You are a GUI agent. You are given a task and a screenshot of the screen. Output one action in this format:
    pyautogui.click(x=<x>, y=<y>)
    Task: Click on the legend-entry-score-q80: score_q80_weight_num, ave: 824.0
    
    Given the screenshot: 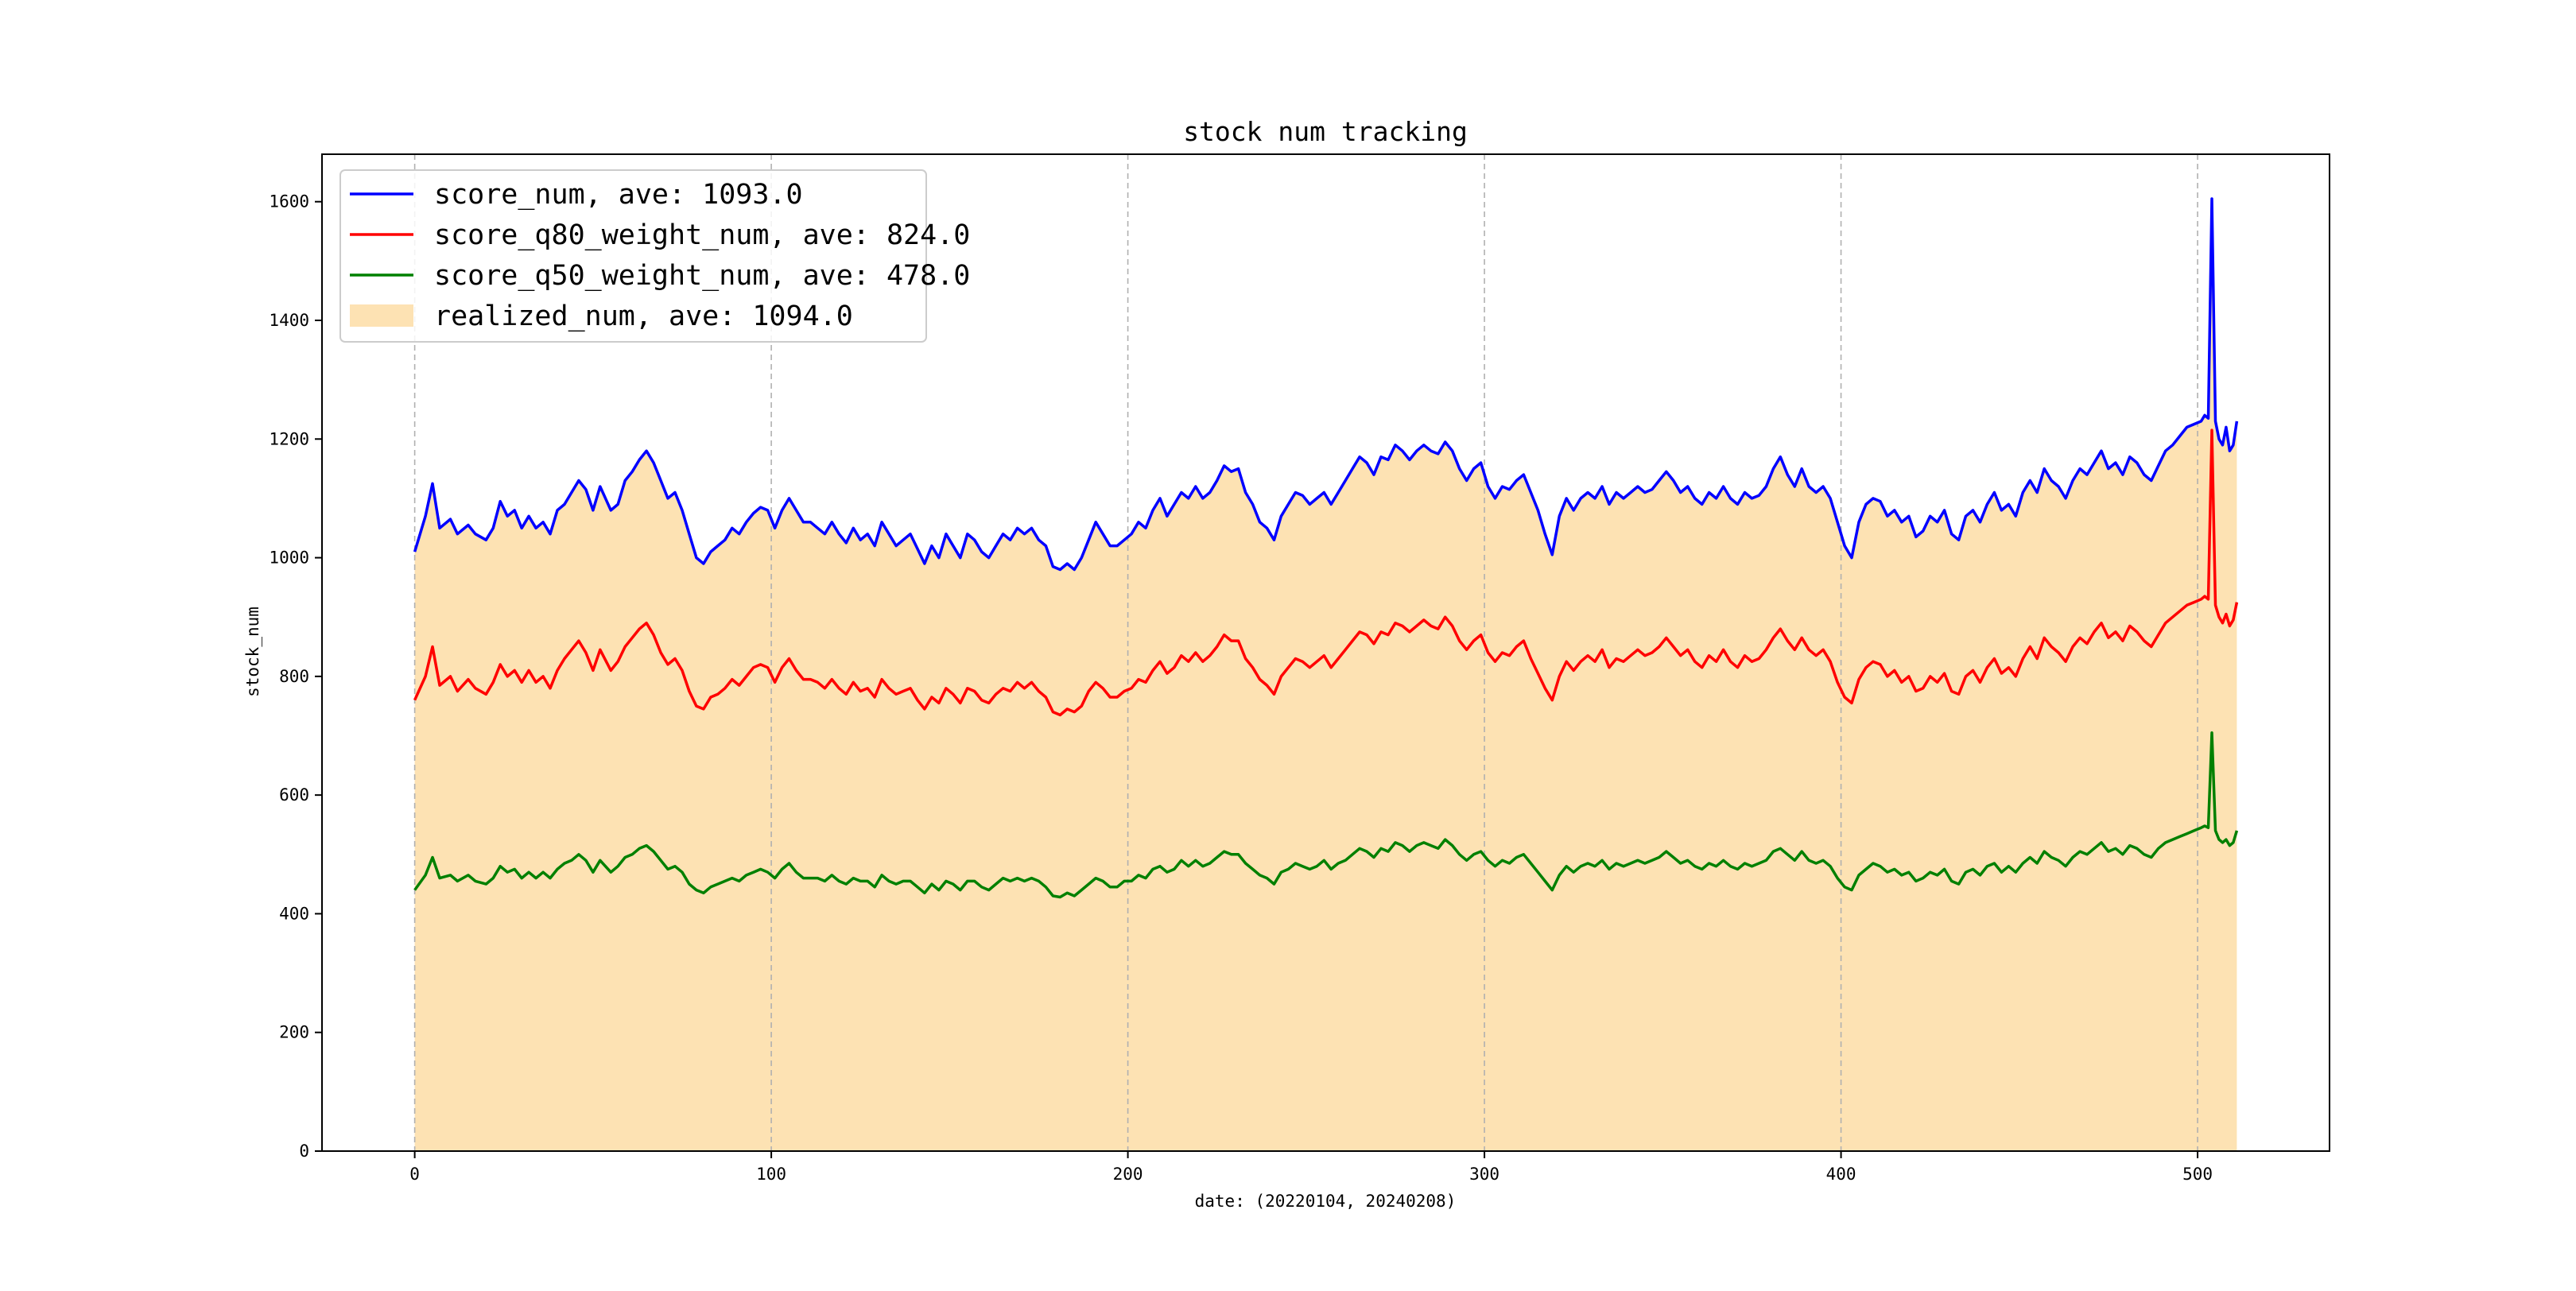 What is the action you would take?
    pyautogui.click(x=660, y=235)
    